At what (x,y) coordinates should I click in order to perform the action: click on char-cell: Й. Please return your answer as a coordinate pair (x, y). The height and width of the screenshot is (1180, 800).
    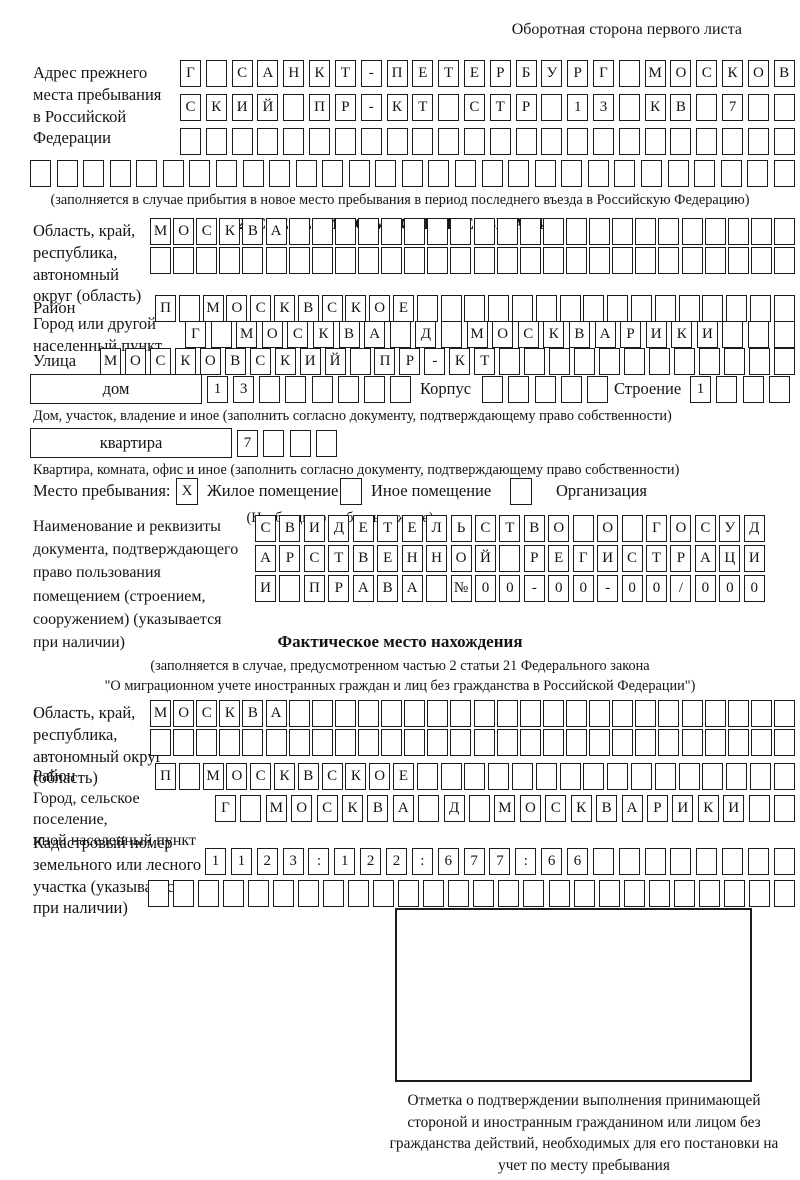
    Looking at the image, I should click on (335, 361).